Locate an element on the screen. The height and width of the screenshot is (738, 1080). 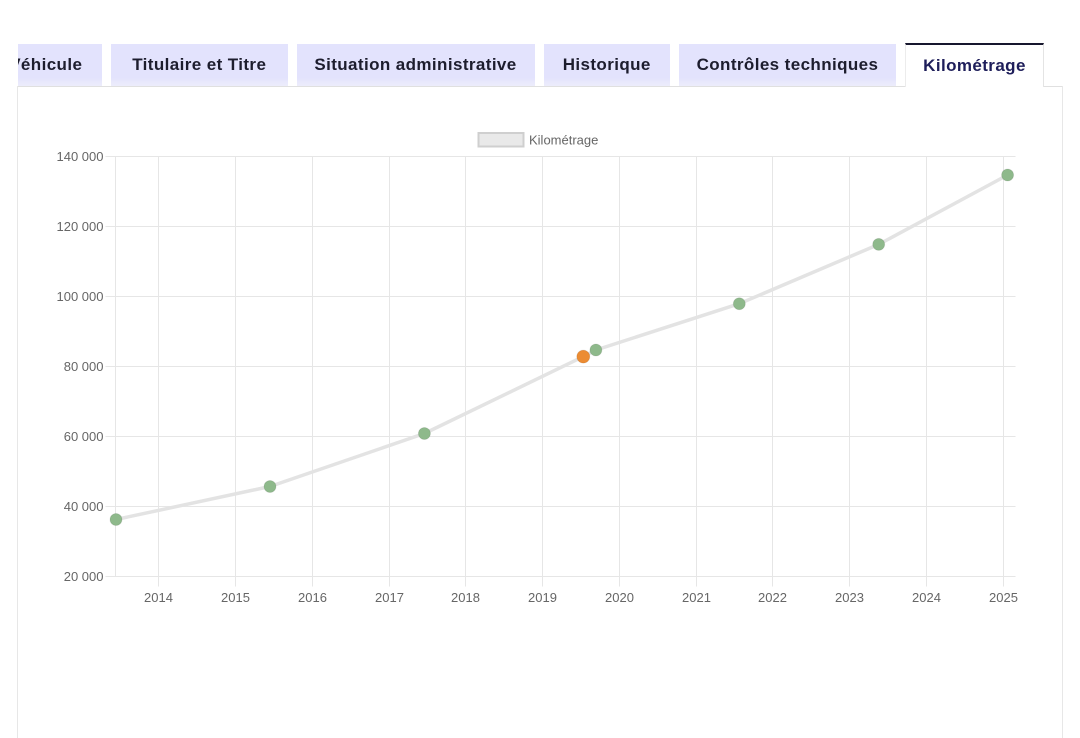
svg-text: 2014 is located at coordinates (158, 597).